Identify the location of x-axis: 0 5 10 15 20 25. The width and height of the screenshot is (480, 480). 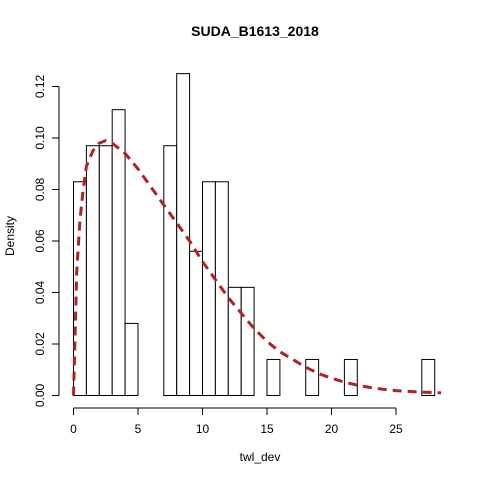
(236, 421).